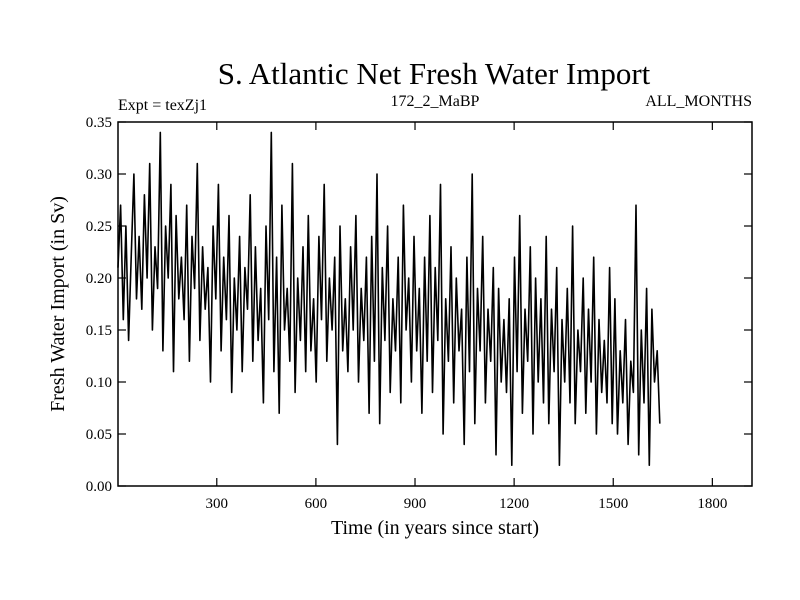  I want to click on chart-title: S. Atlantic Net Fresh Water Import, so click(434, 73).